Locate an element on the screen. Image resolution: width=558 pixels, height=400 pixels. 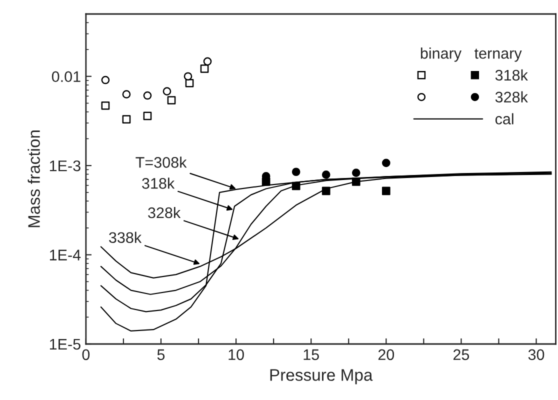
legend-title: binary ternary is located at coordinates (471, 55).